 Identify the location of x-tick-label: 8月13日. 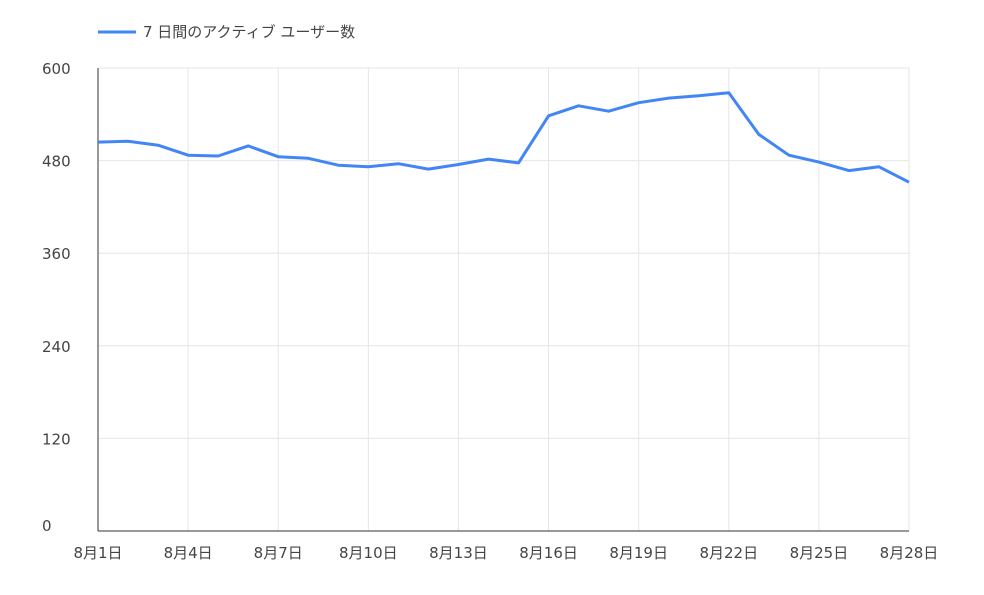
(458, 553).